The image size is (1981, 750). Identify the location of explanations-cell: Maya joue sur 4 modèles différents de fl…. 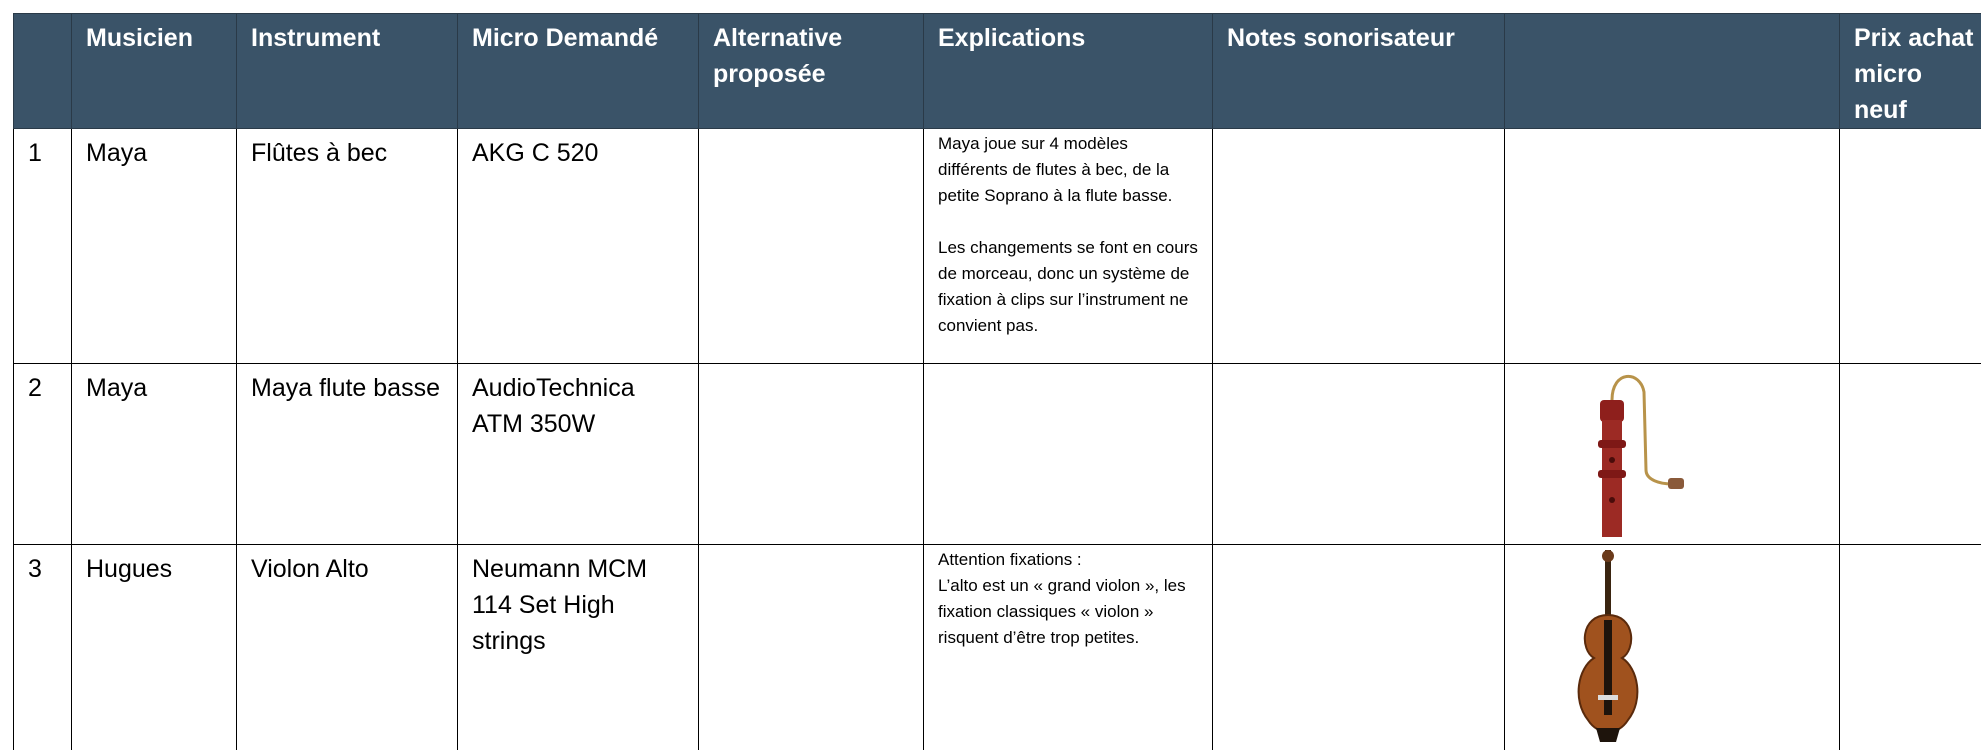
(1068, 246).